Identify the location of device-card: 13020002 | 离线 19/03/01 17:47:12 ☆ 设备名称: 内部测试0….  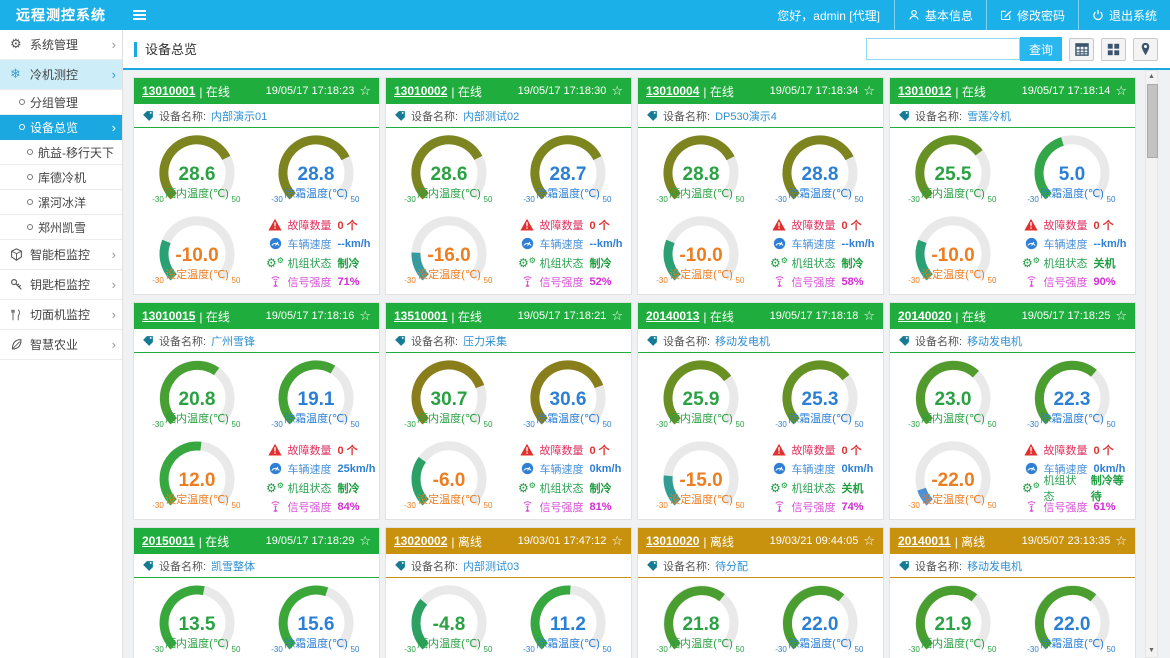
(508, 592).